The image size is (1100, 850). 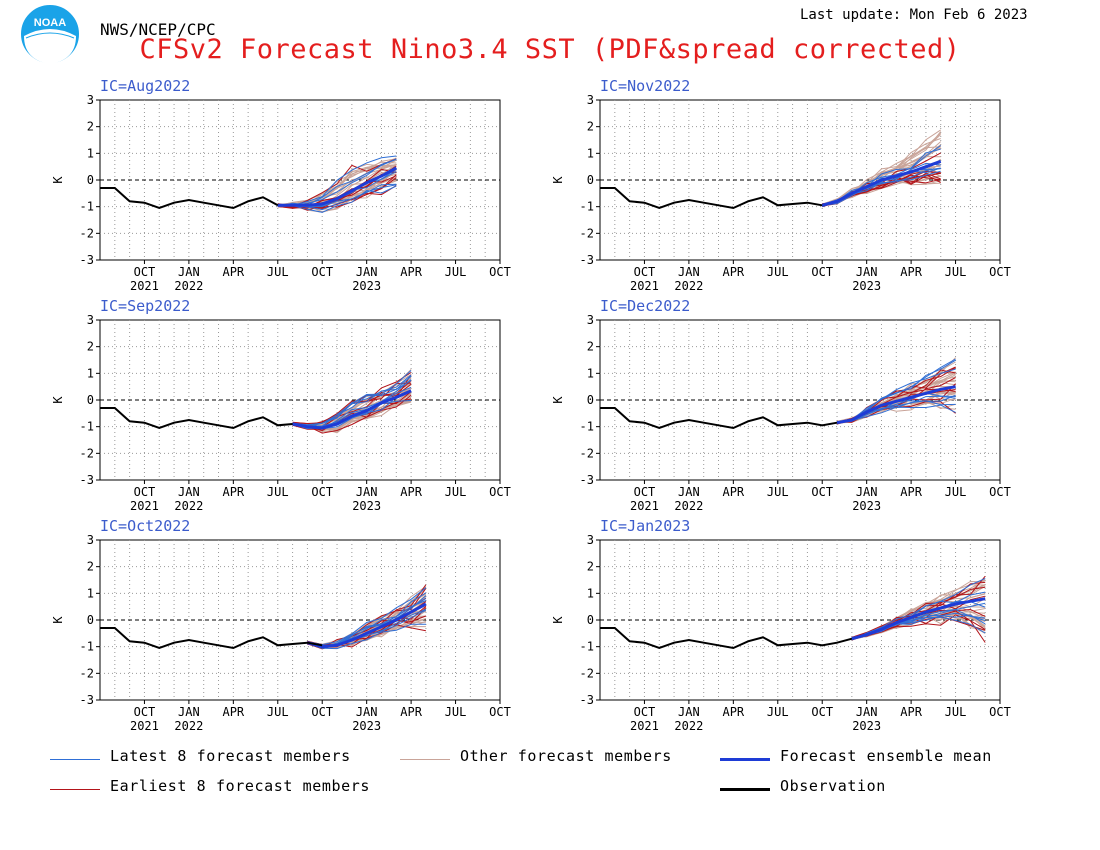 I want to click on ensemble-mean-line, so click(x=337, y=186).